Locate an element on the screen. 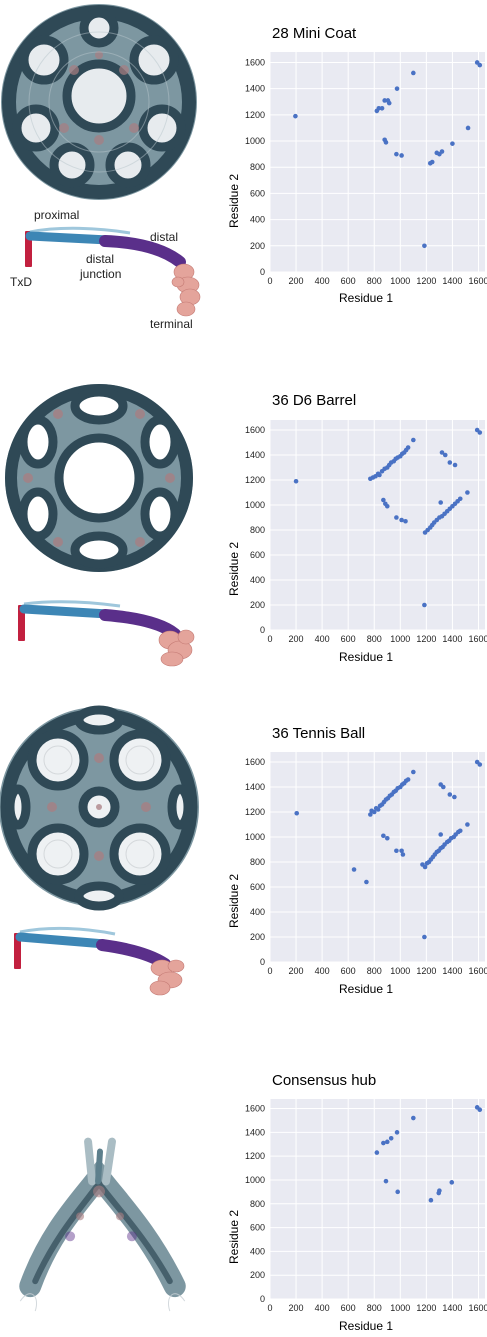 The image size is (487, 1337). d6-barrel-structure-illustration is located at coordinates (100, 525).